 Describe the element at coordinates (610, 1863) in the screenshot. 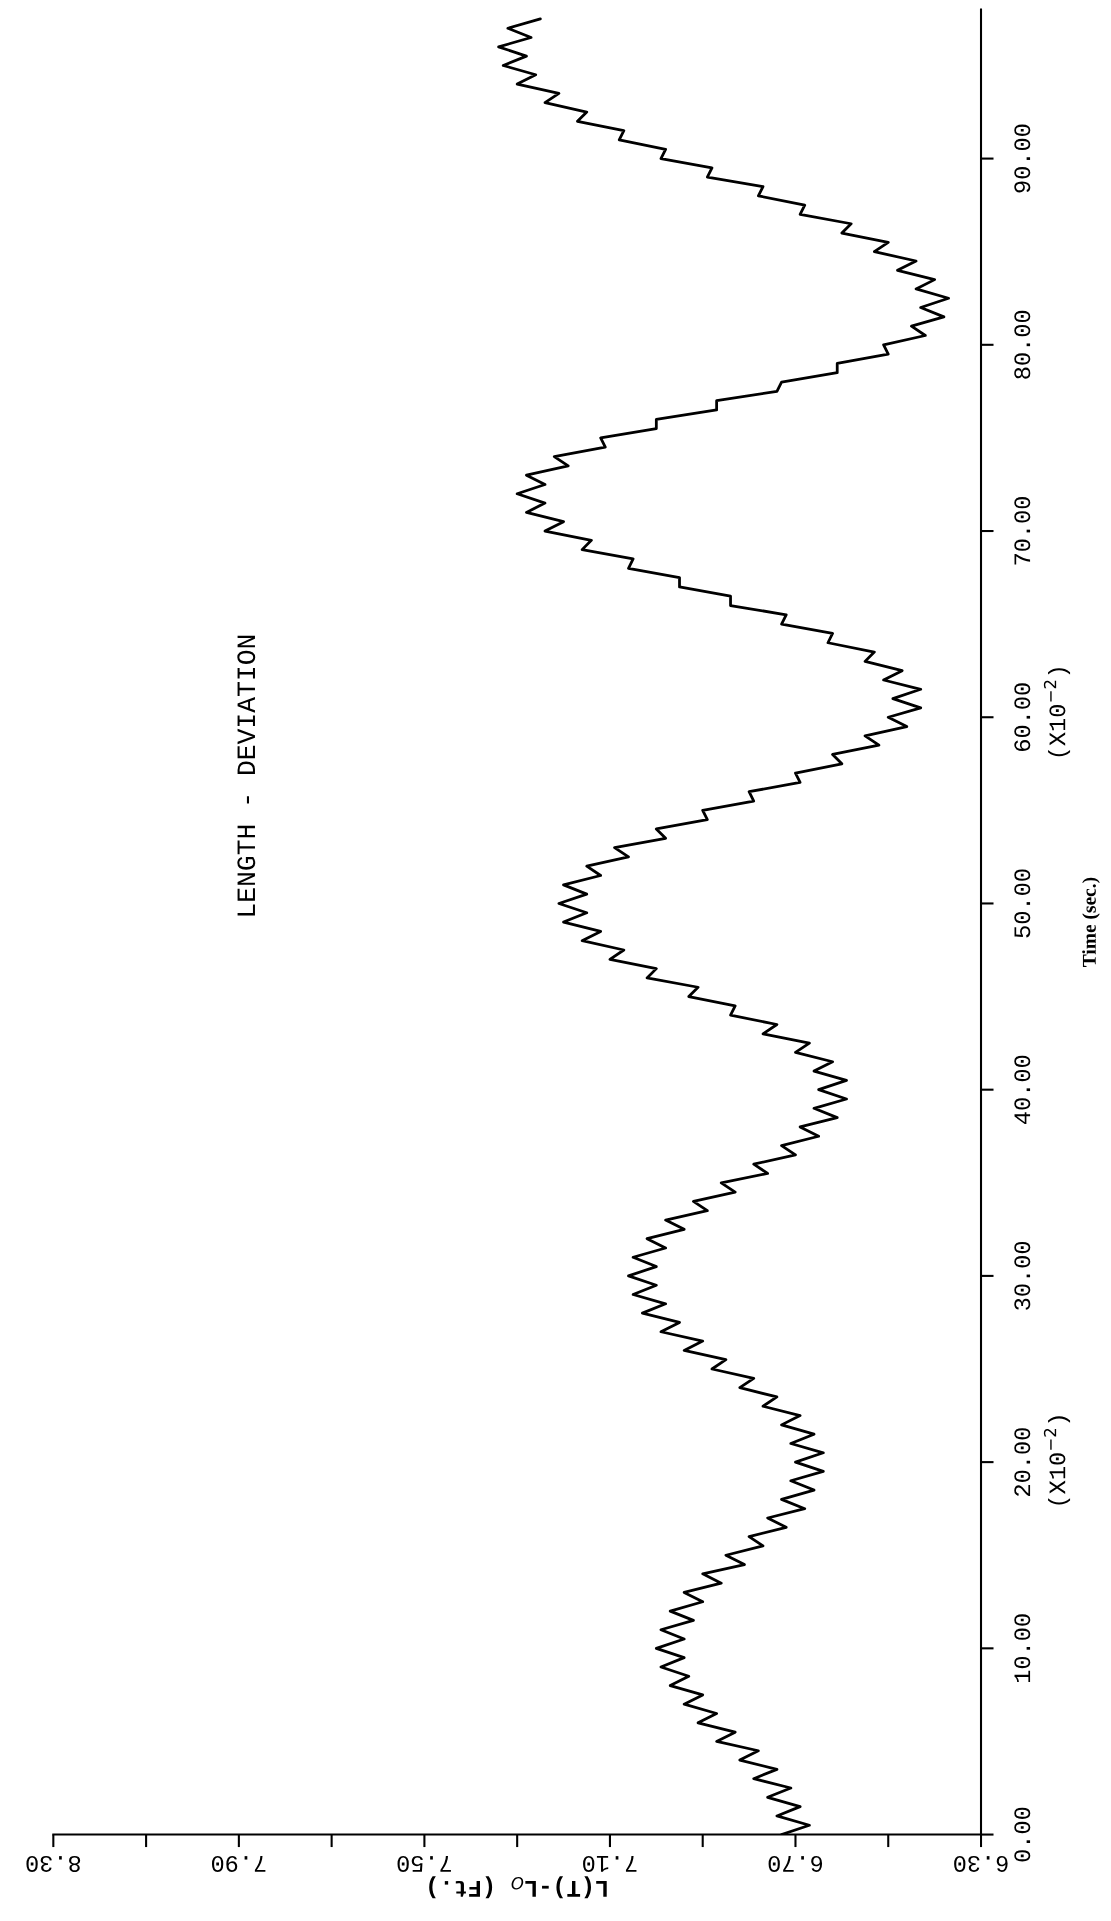

I see `x-tick-label: 7.10` at that location.